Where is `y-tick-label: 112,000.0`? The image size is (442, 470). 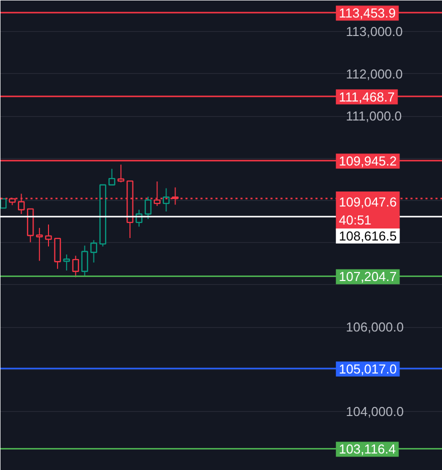 y-tick-label: 112,000.0 is located at coordinates (374, 74).